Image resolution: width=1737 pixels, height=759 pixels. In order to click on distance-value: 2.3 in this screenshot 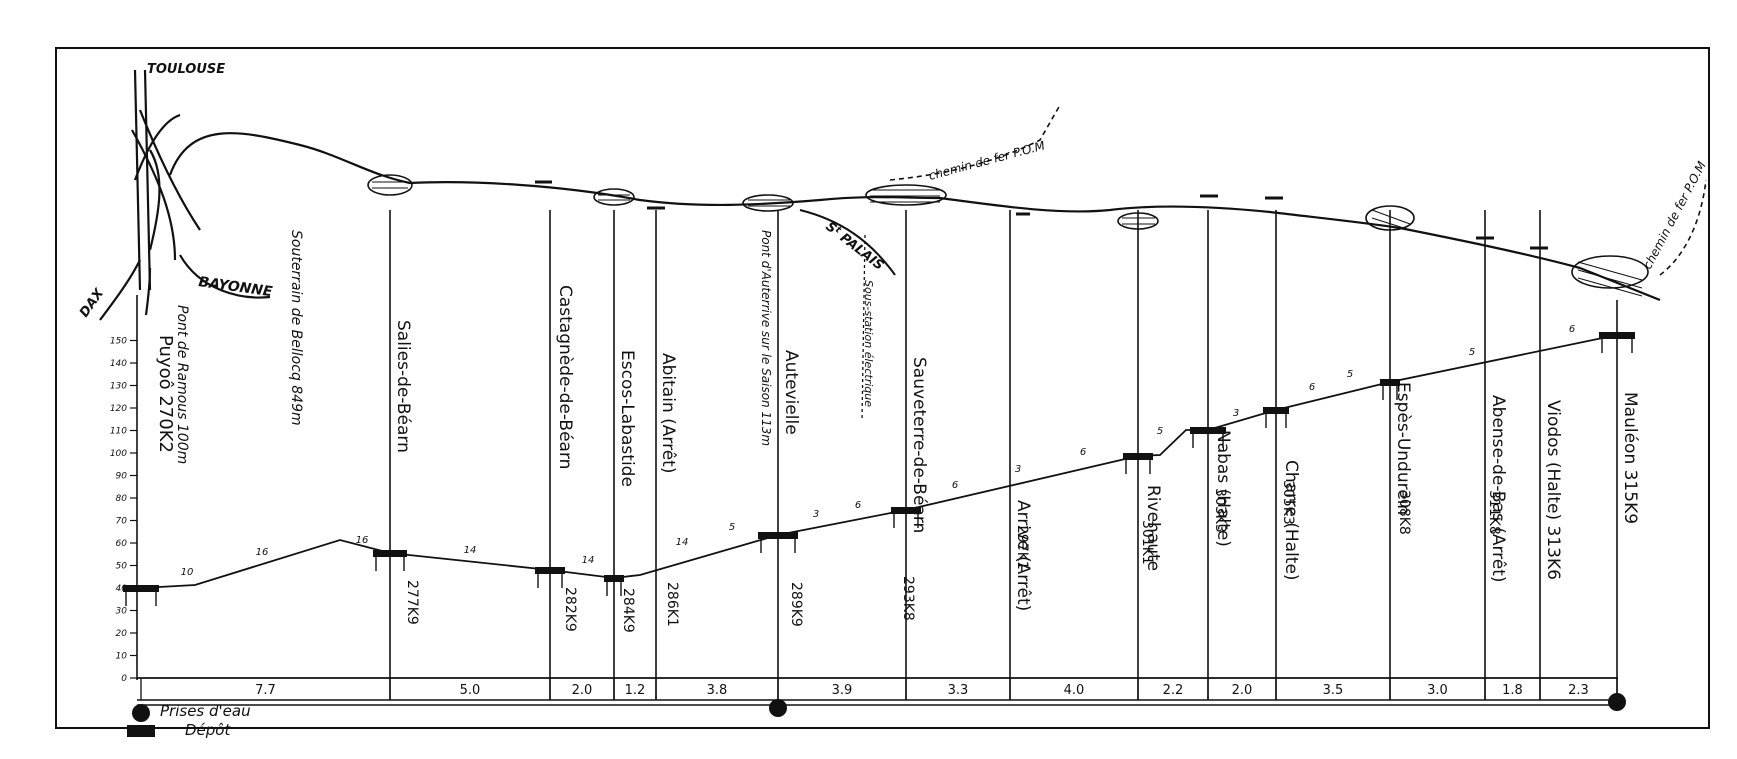, I will do `click(1578, 690)`.